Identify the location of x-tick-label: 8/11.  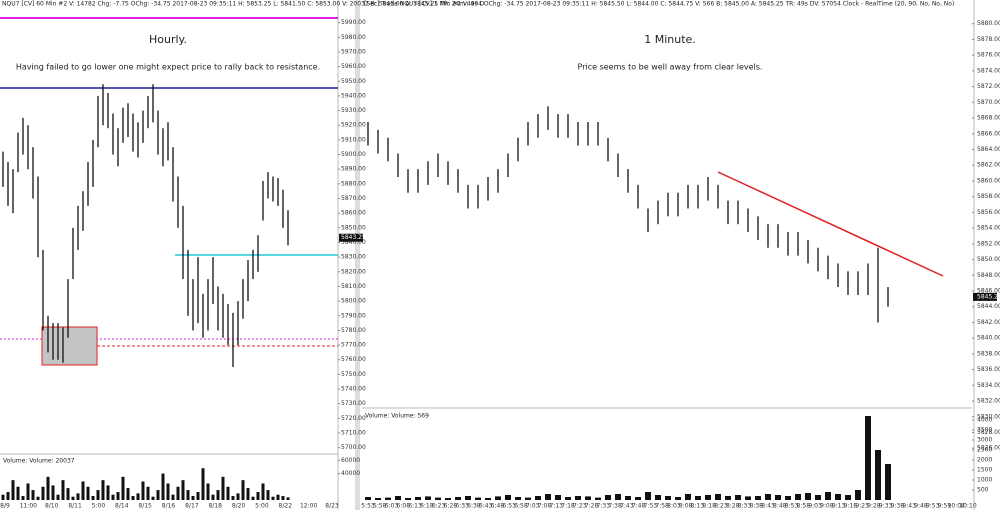
(75, 506).